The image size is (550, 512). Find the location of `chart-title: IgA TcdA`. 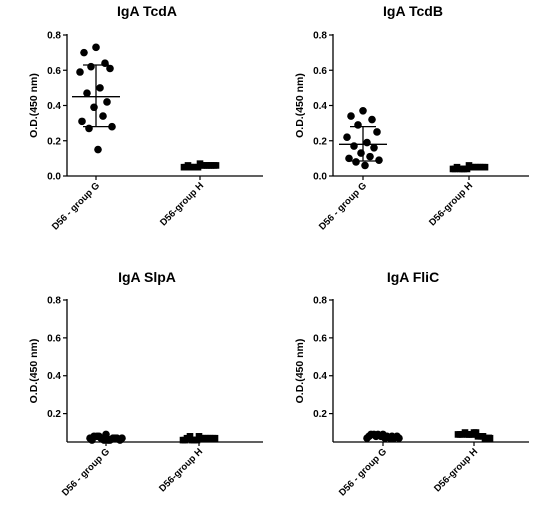

chart-title: IgA TcdA is located at coordinates (147, 11).